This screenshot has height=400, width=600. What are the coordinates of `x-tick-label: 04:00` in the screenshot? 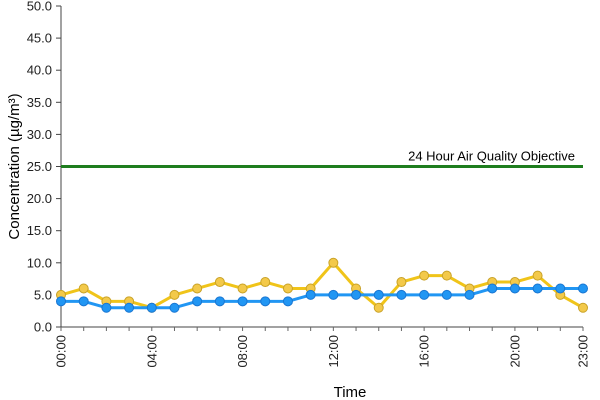 It's located at (151, 351).